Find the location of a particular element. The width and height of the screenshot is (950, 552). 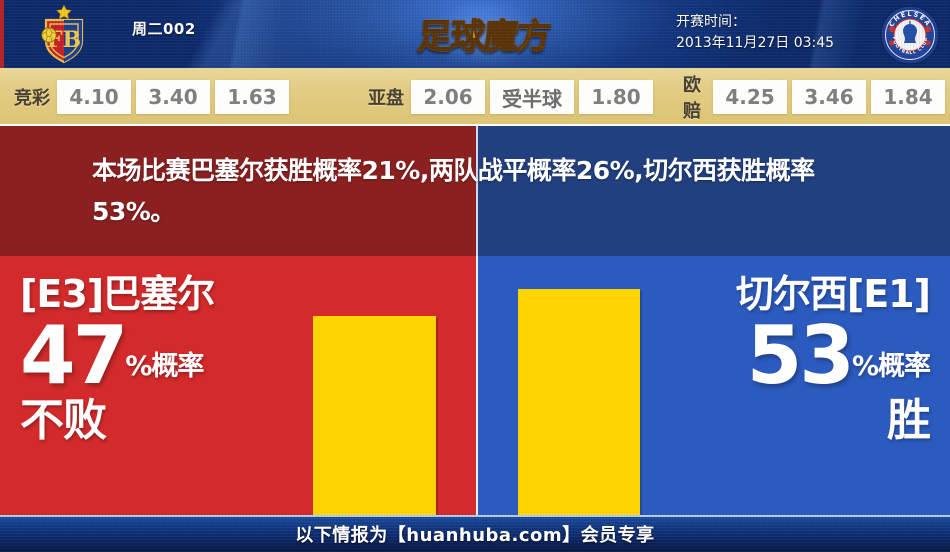

panel-divider is located at coordinates (477, 385).